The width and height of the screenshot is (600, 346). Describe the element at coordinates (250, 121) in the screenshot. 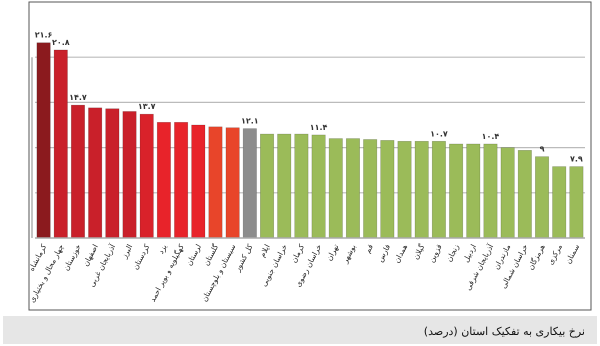

I see `data-label: ۱۲.۱` at that location.